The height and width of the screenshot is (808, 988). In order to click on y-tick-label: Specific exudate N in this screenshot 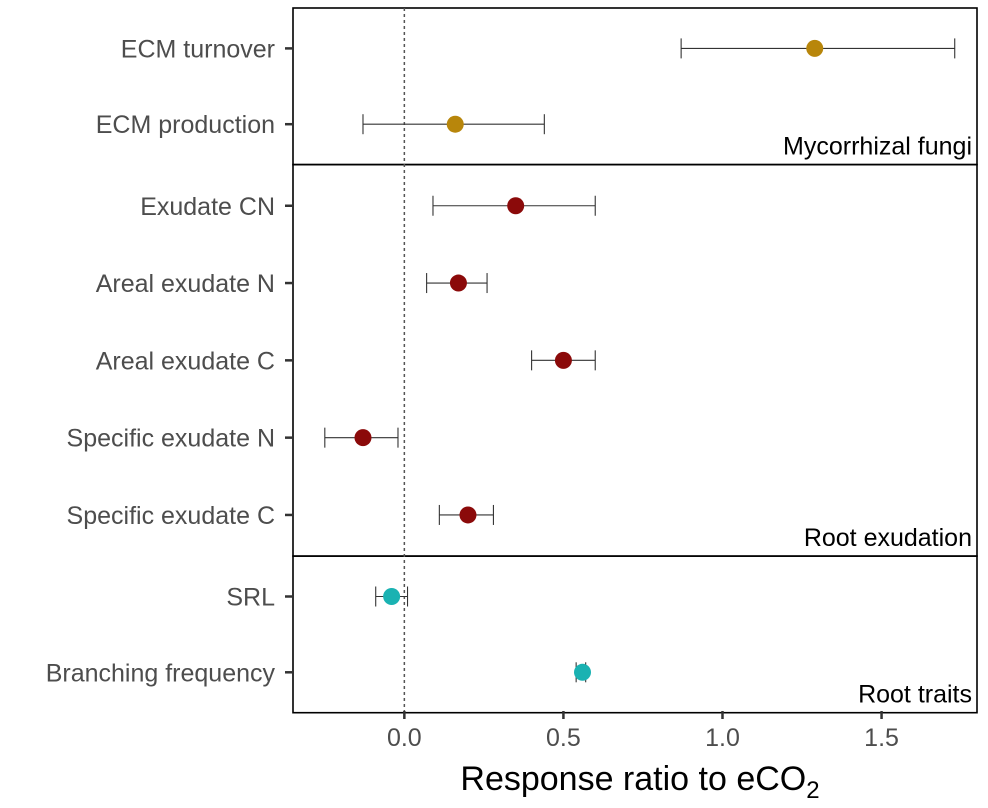, I will do `click(171, 439)`.